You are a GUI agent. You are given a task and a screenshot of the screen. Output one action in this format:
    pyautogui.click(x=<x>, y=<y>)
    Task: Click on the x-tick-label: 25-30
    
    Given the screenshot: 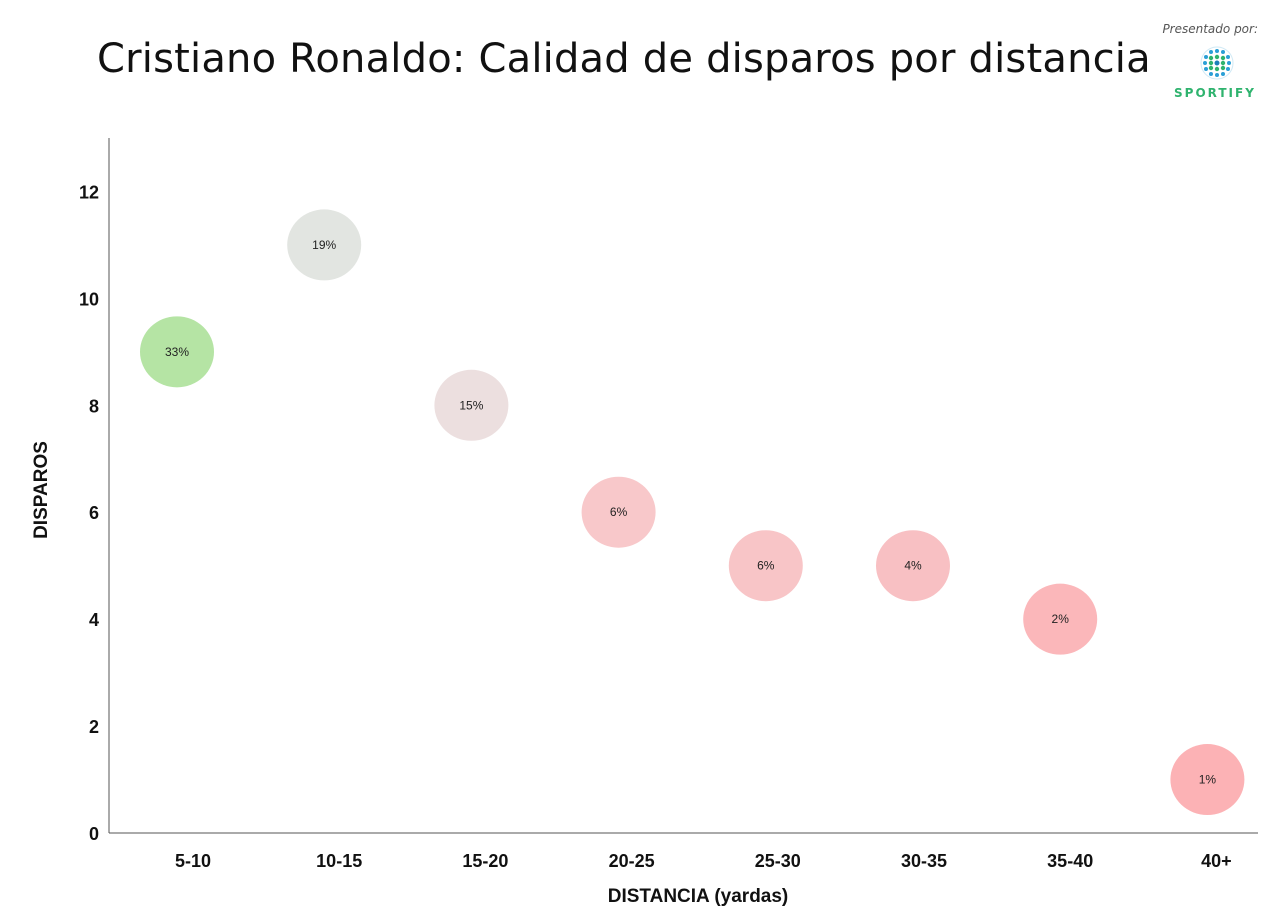 What is the action you would take?
    pyautogui.click(x=778, y=861)
    